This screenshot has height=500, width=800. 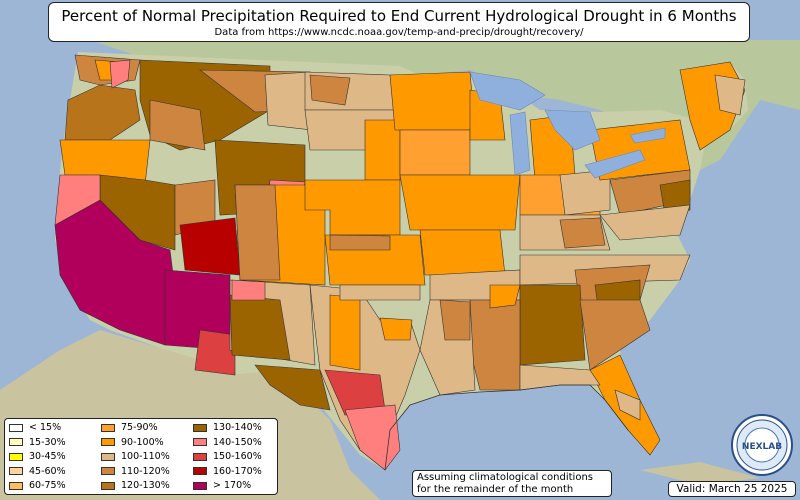 I want to click on legend-label: 30-45%, so click(x=47, y=456).